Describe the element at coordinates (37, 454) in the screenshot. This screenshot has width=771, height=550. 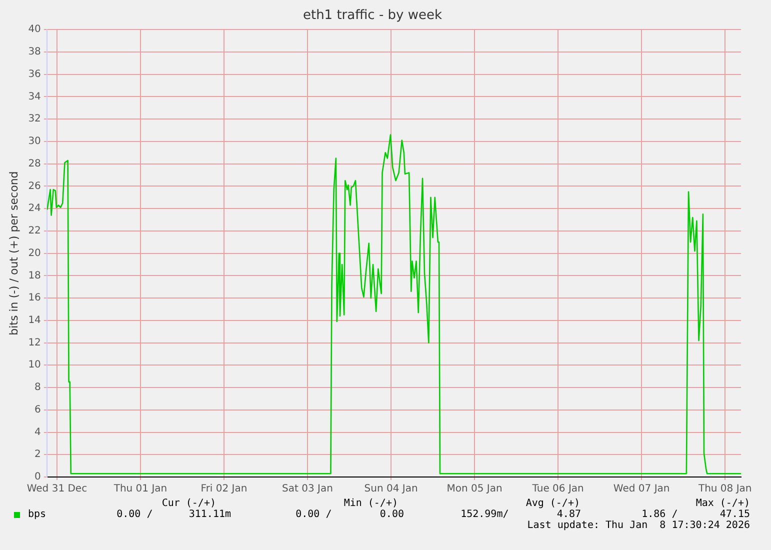
I see `y-tick-label: 2` at that location.